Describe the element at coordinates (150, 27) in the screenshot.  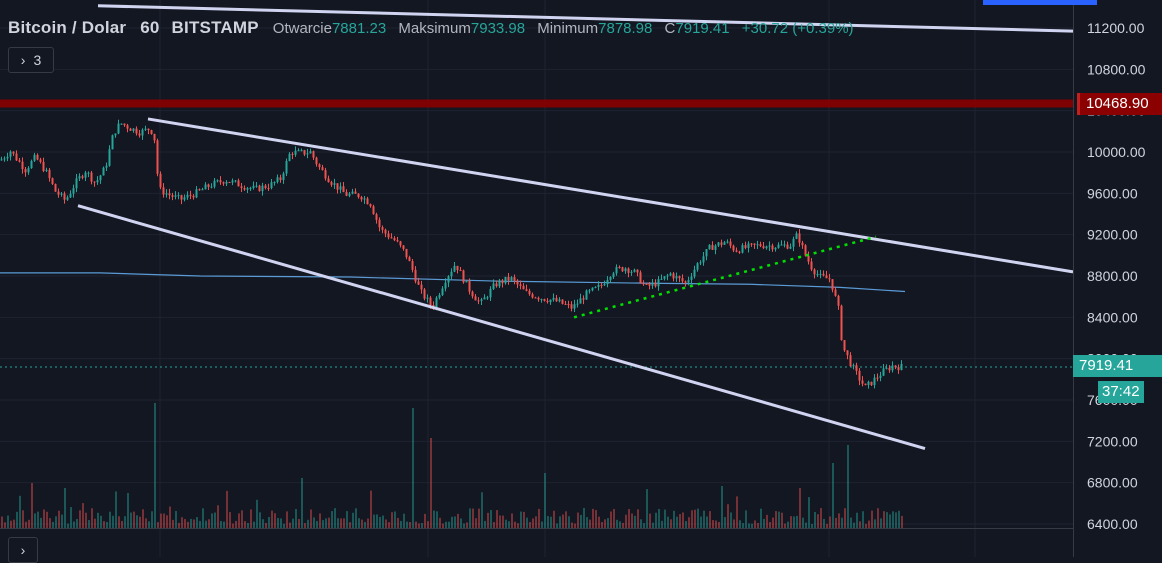
I see `interval: 60` at that location.